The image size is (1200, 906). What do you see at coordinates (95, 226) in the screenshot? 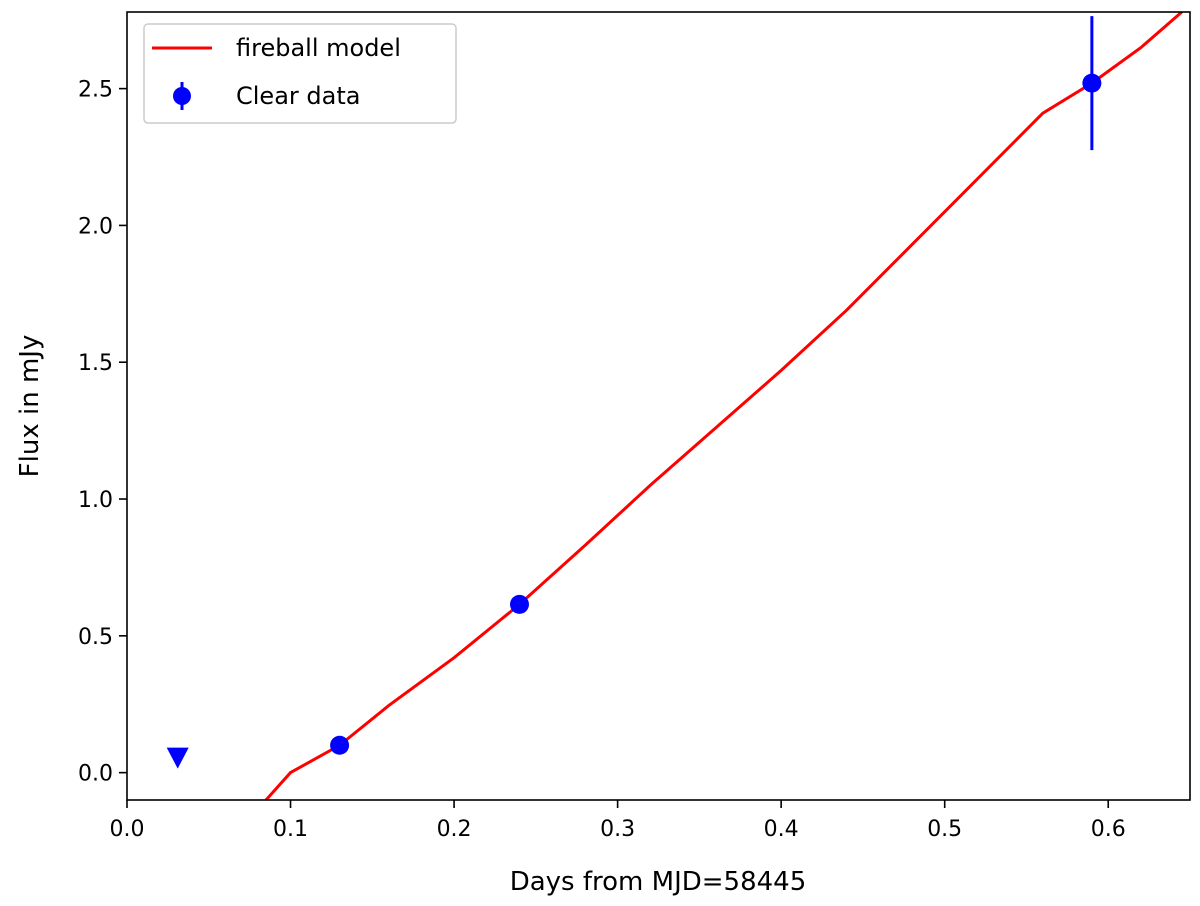
I see `y-tick-label: 2.0` at bounding box center [95, 226].